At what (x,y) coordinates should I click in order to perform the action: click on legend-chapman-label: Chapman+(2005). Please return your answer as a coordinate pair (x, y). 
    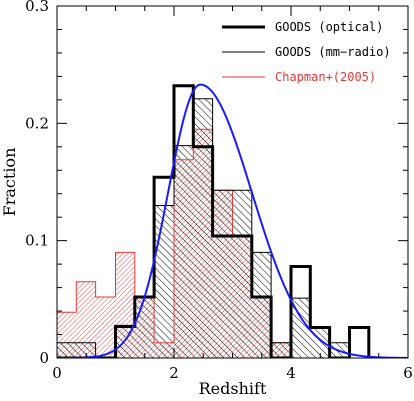
    Looking at the image, I should click on (325, 77).